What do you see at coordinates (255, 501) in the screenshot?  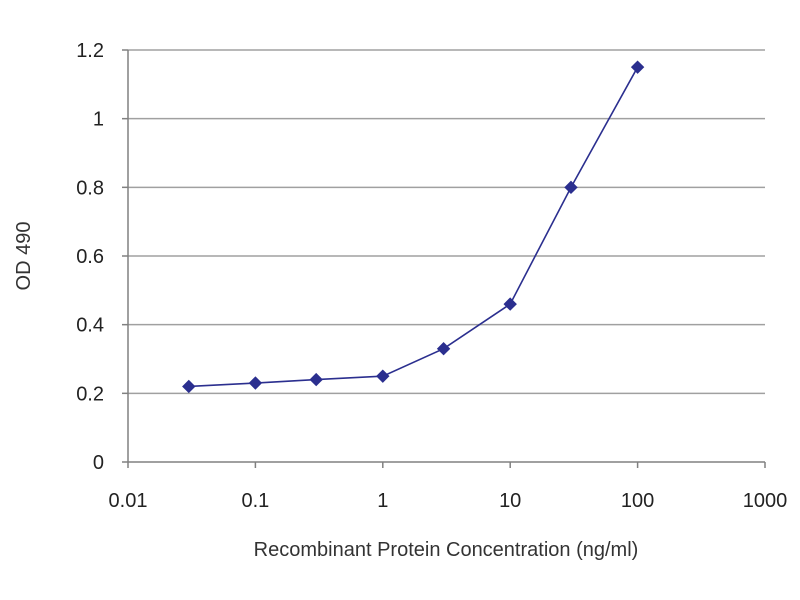 I see `x-tick-label: 0.1` at bounding box center [255, 501].